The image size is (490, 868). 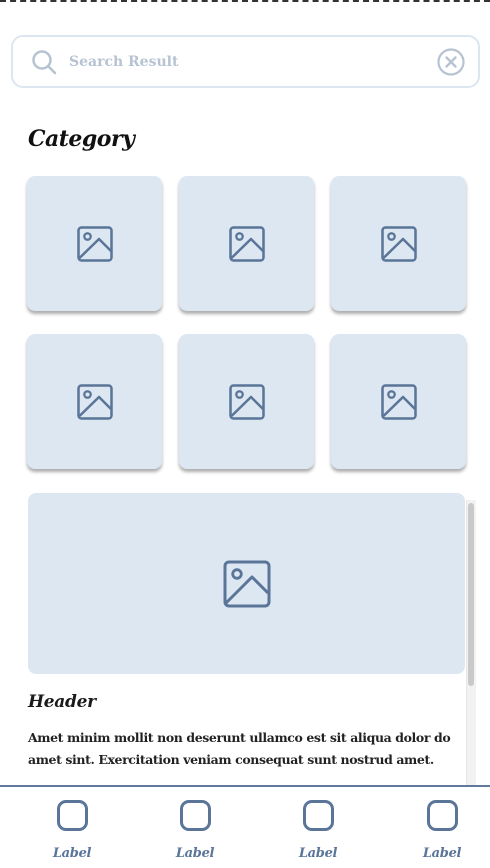 I want to click on nav-item-4: Label, so click(x=442, y=827).